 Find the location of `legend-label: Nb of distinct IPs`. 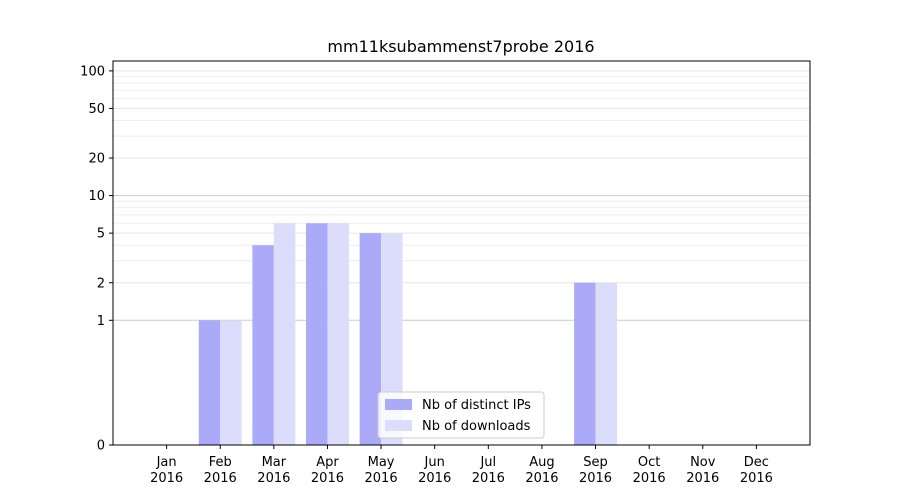

legend-label: Nb of distinct IPs is located at coordinates (476, 405).